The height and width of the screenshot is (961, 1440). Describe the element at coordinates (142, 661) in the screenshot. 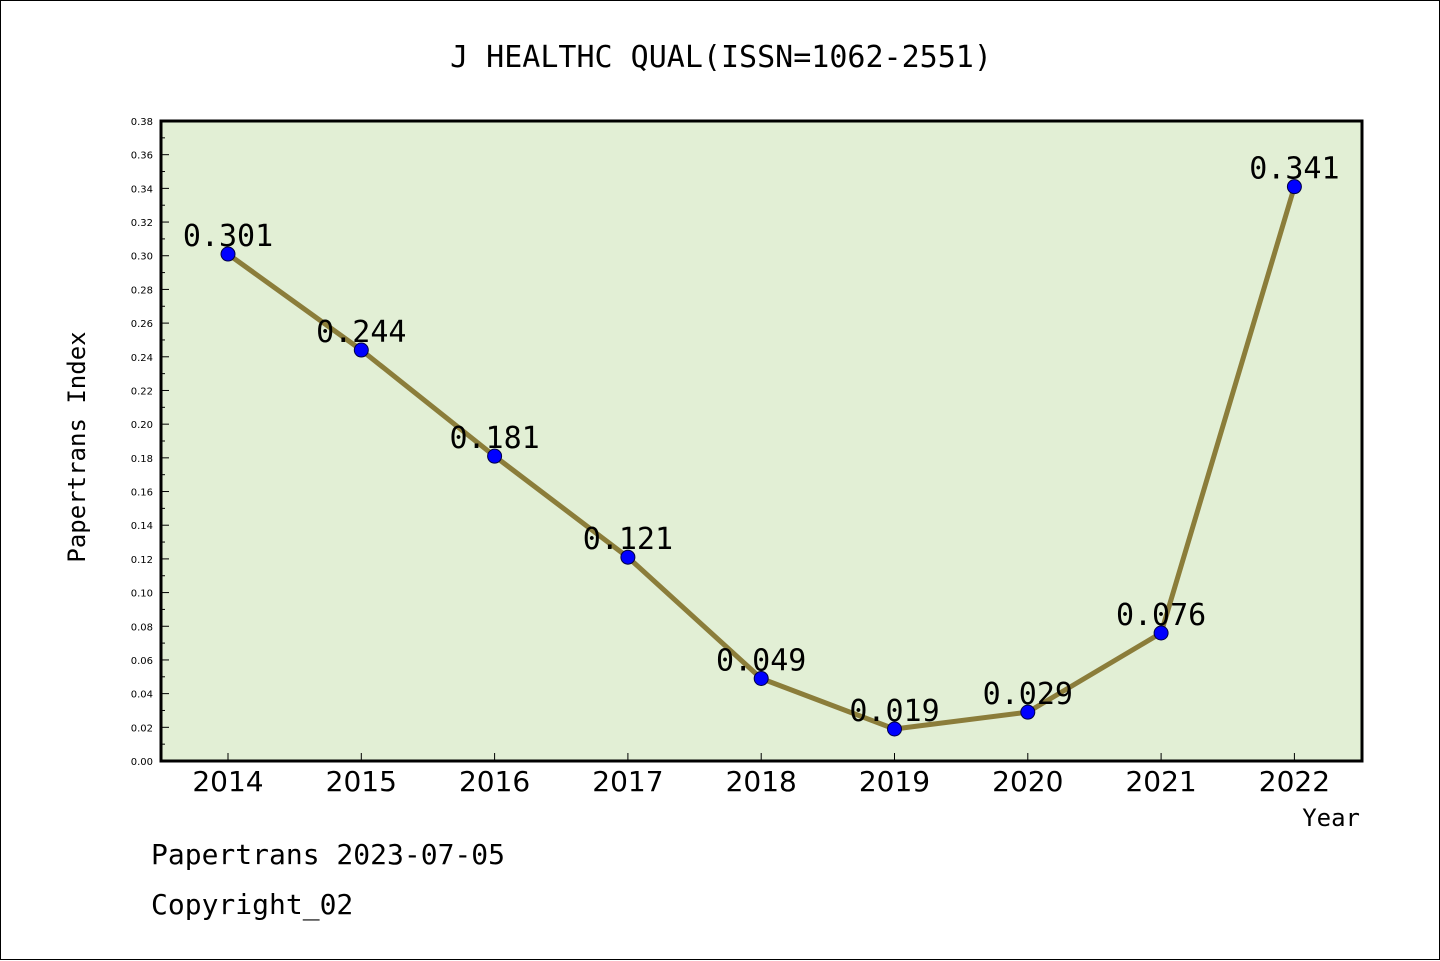

I see `y-tick-label: 0.06` at that location.